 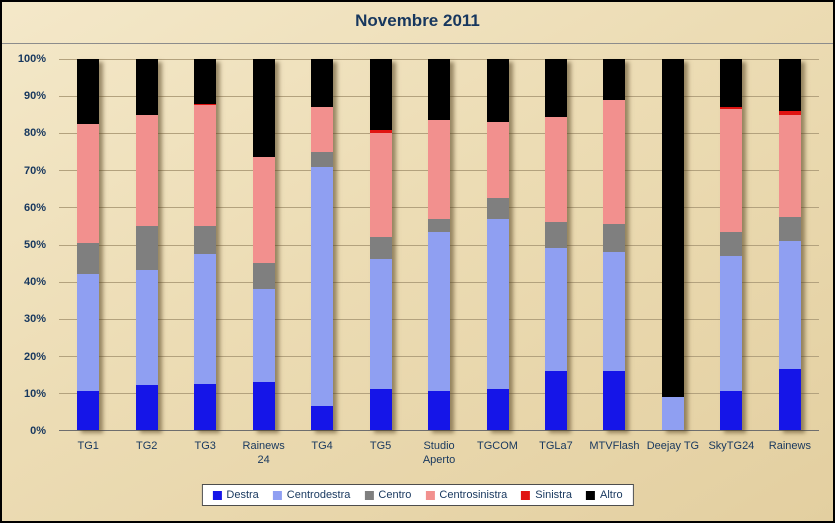 I want to click on bar-Deejay TG, so click(x=672, y=244).